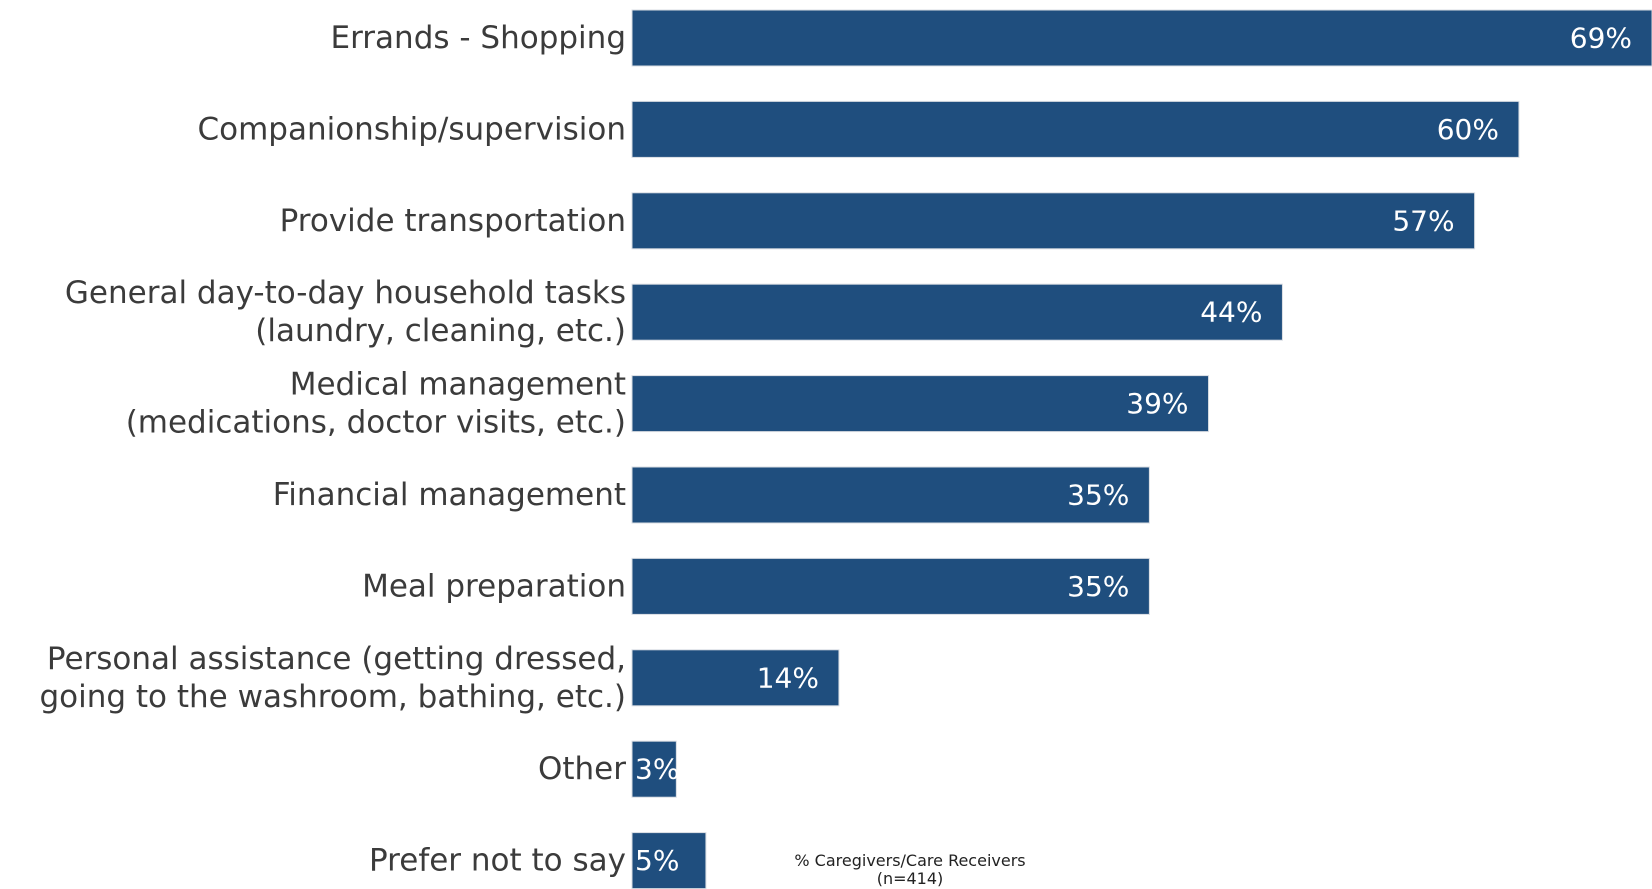  I want to click on category-label-0: Errands - Shopping, so click(478, 38).